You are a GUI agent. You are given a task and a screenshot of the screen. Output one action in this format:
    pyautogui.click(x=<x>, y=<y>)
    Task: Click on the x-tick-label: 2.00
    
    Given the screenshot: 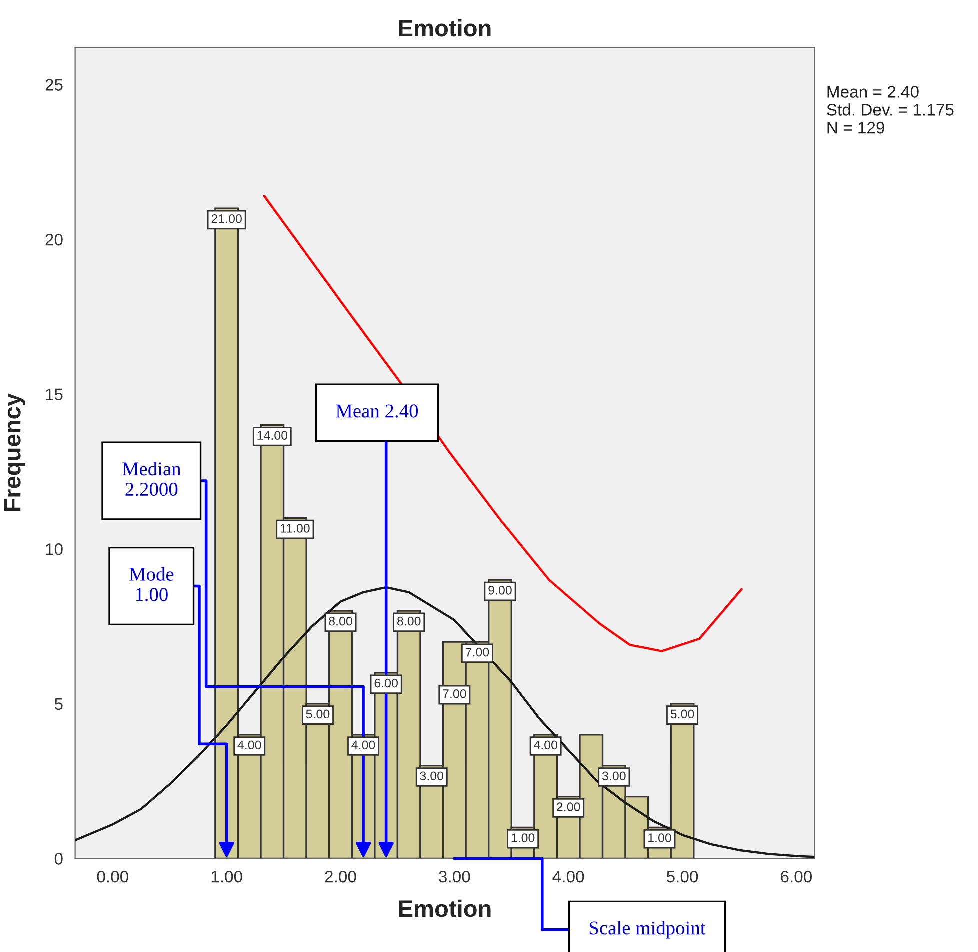 What is the action you would take?
    pyautogui.click(x=340, y=876)
    